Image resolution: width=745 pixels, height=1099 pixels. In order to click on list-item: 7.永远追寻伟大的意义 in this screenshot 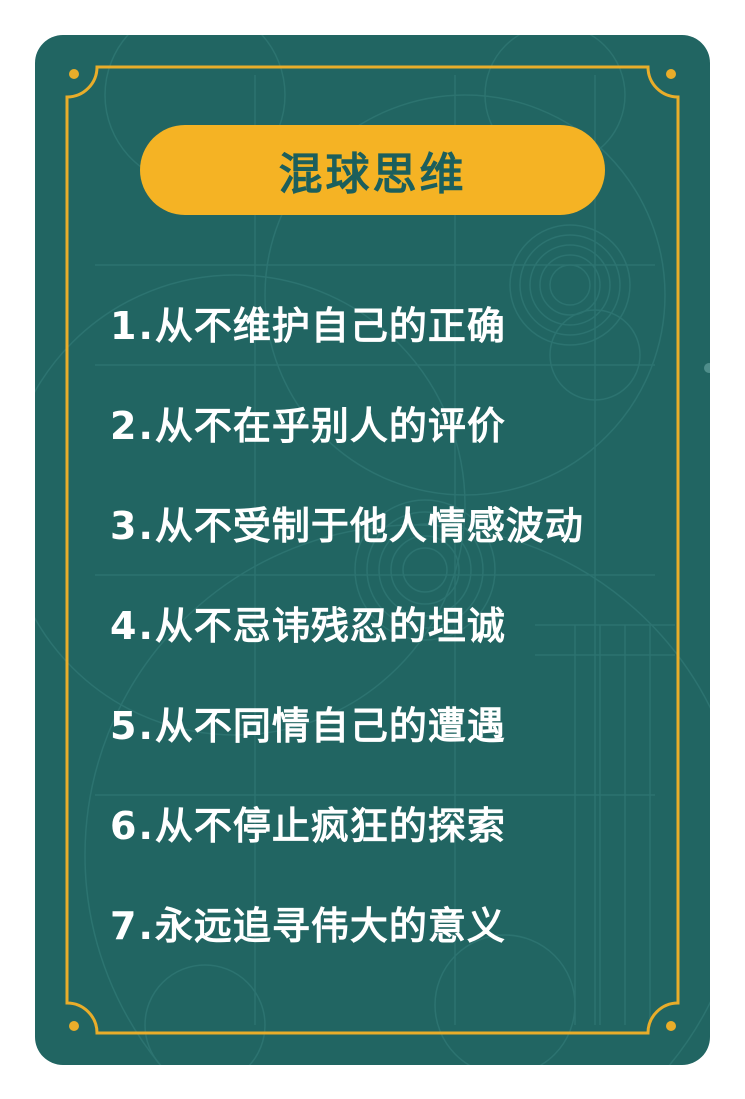, I will do `click(308, 926)`.